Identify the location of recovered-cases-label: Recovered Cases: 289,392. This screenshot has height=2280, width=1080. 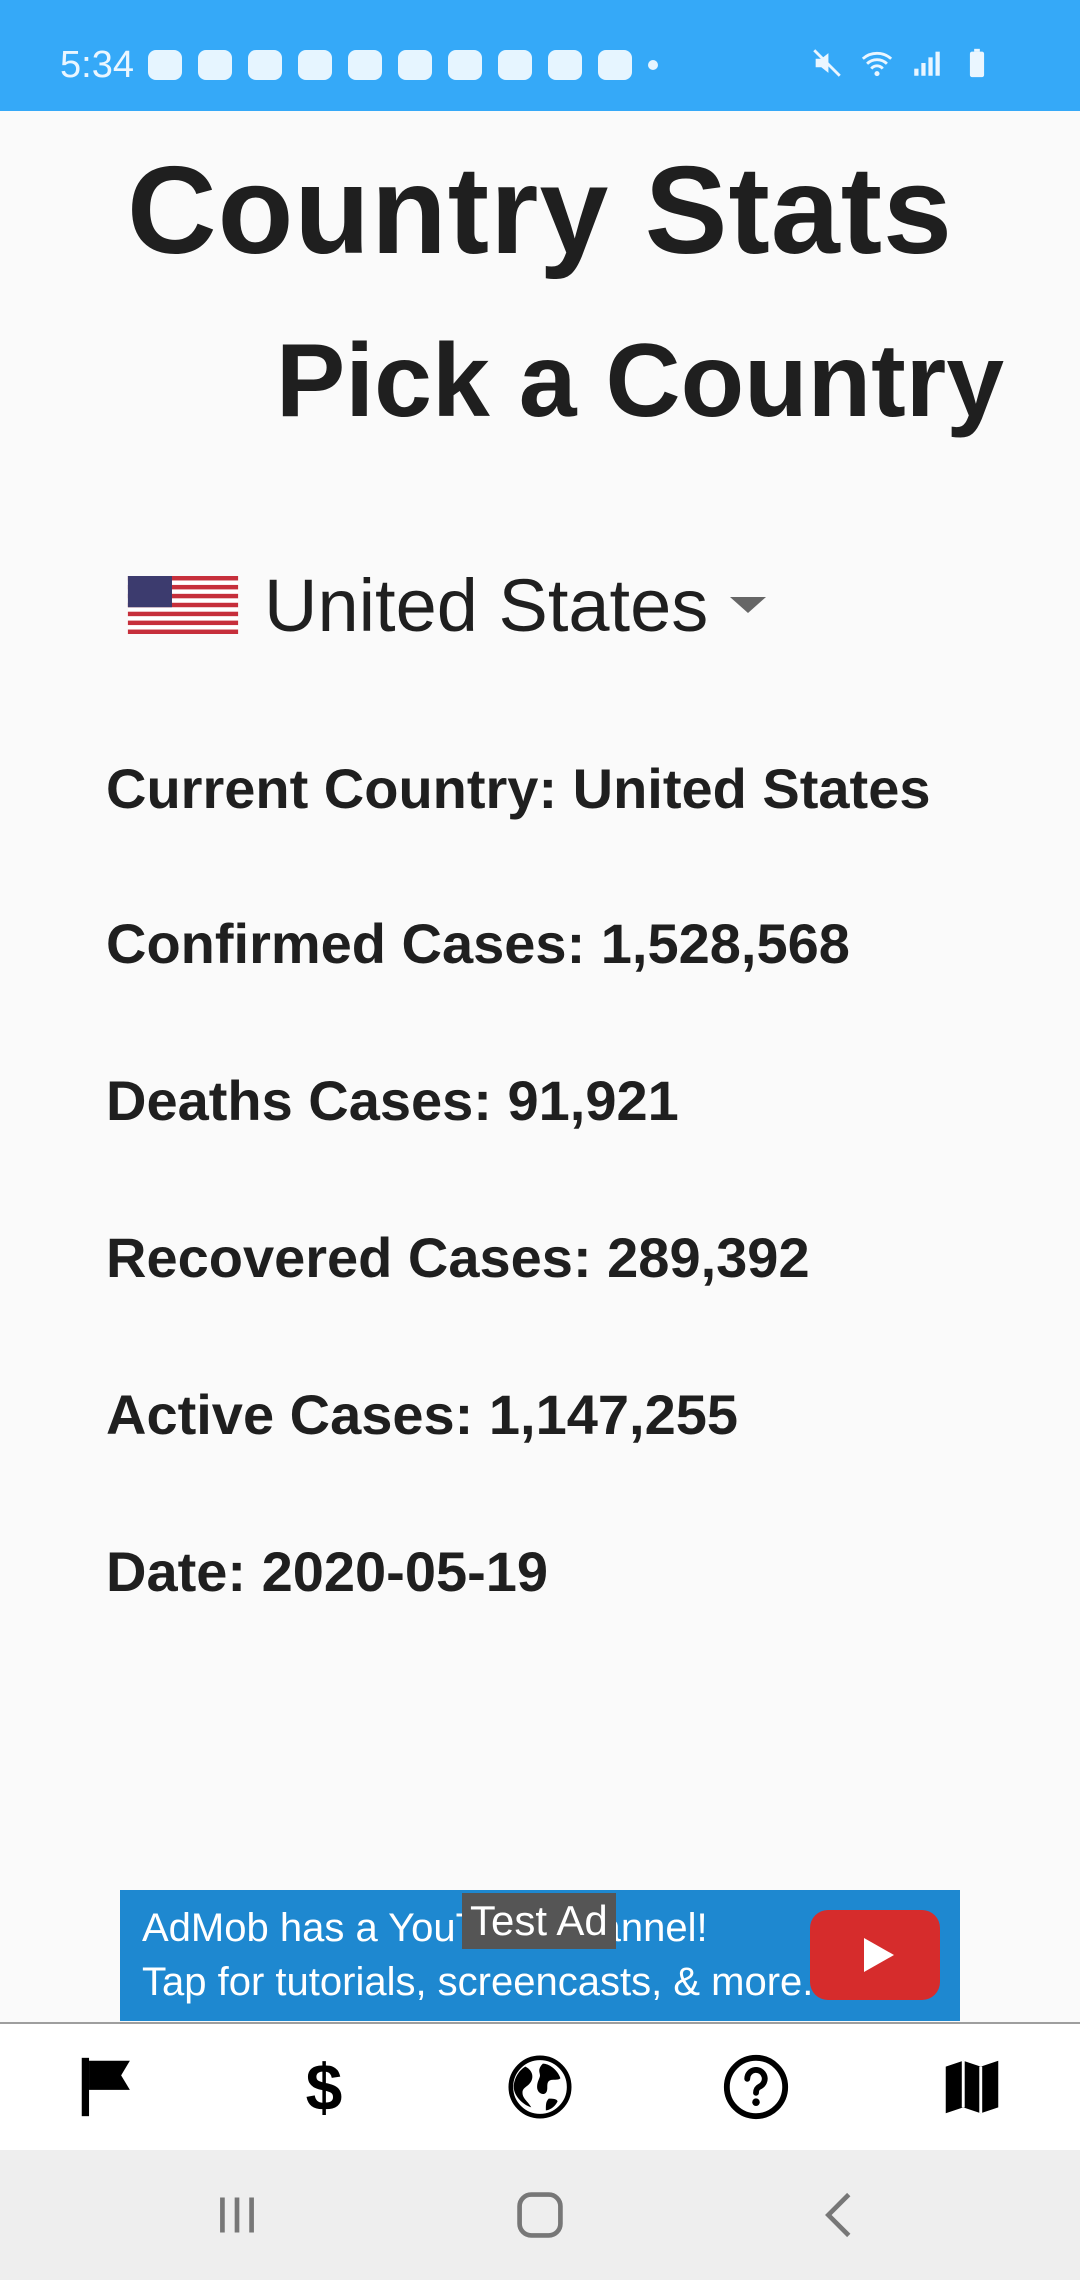
(458, 1257).